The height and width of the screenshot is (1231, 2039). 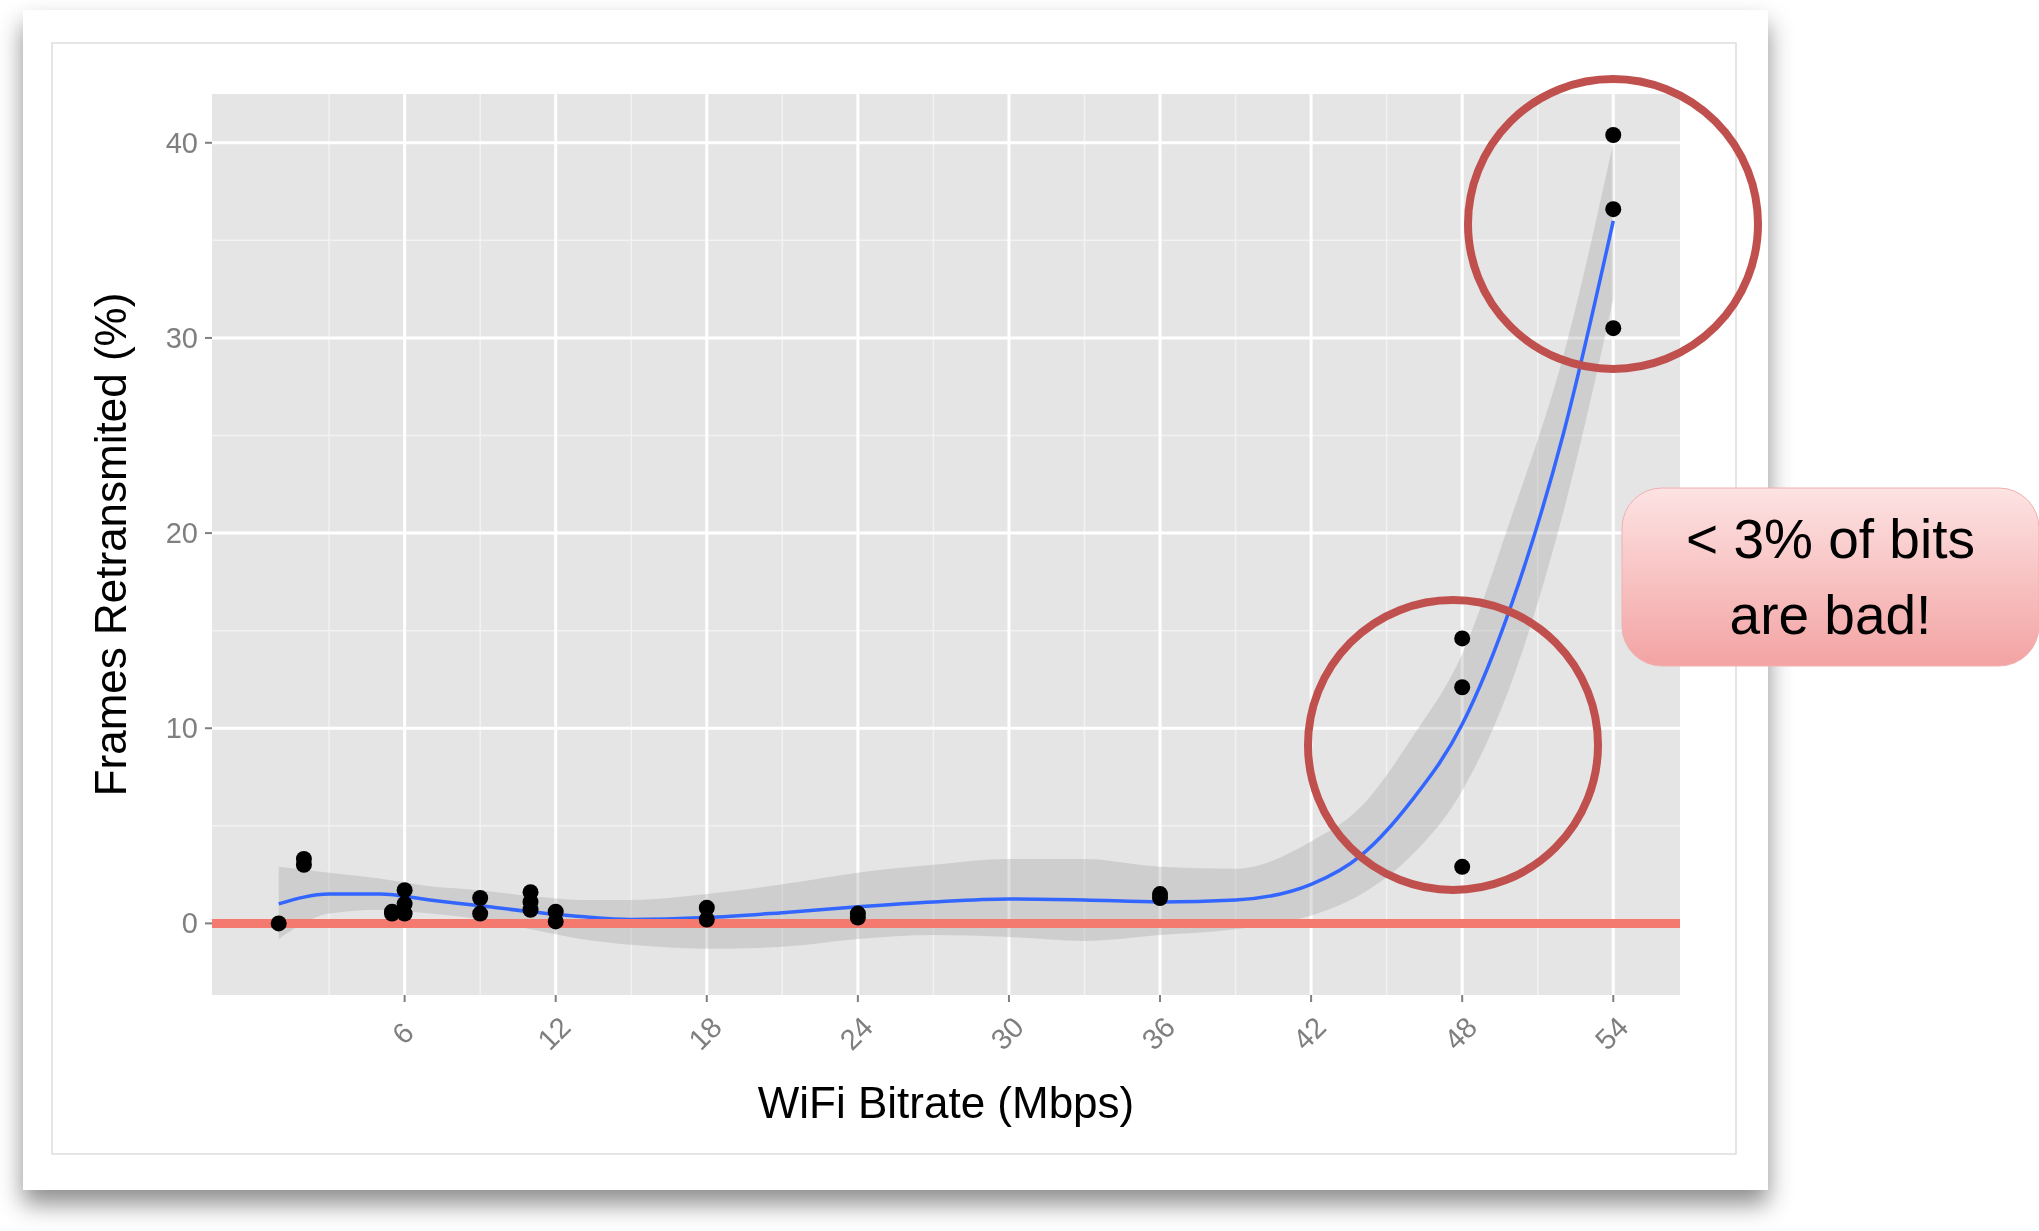 What do you see at coordinates (1158, 1033) in the screenshot?
I see `x-tick-label: 36` at bounding box center [1158, 1033].